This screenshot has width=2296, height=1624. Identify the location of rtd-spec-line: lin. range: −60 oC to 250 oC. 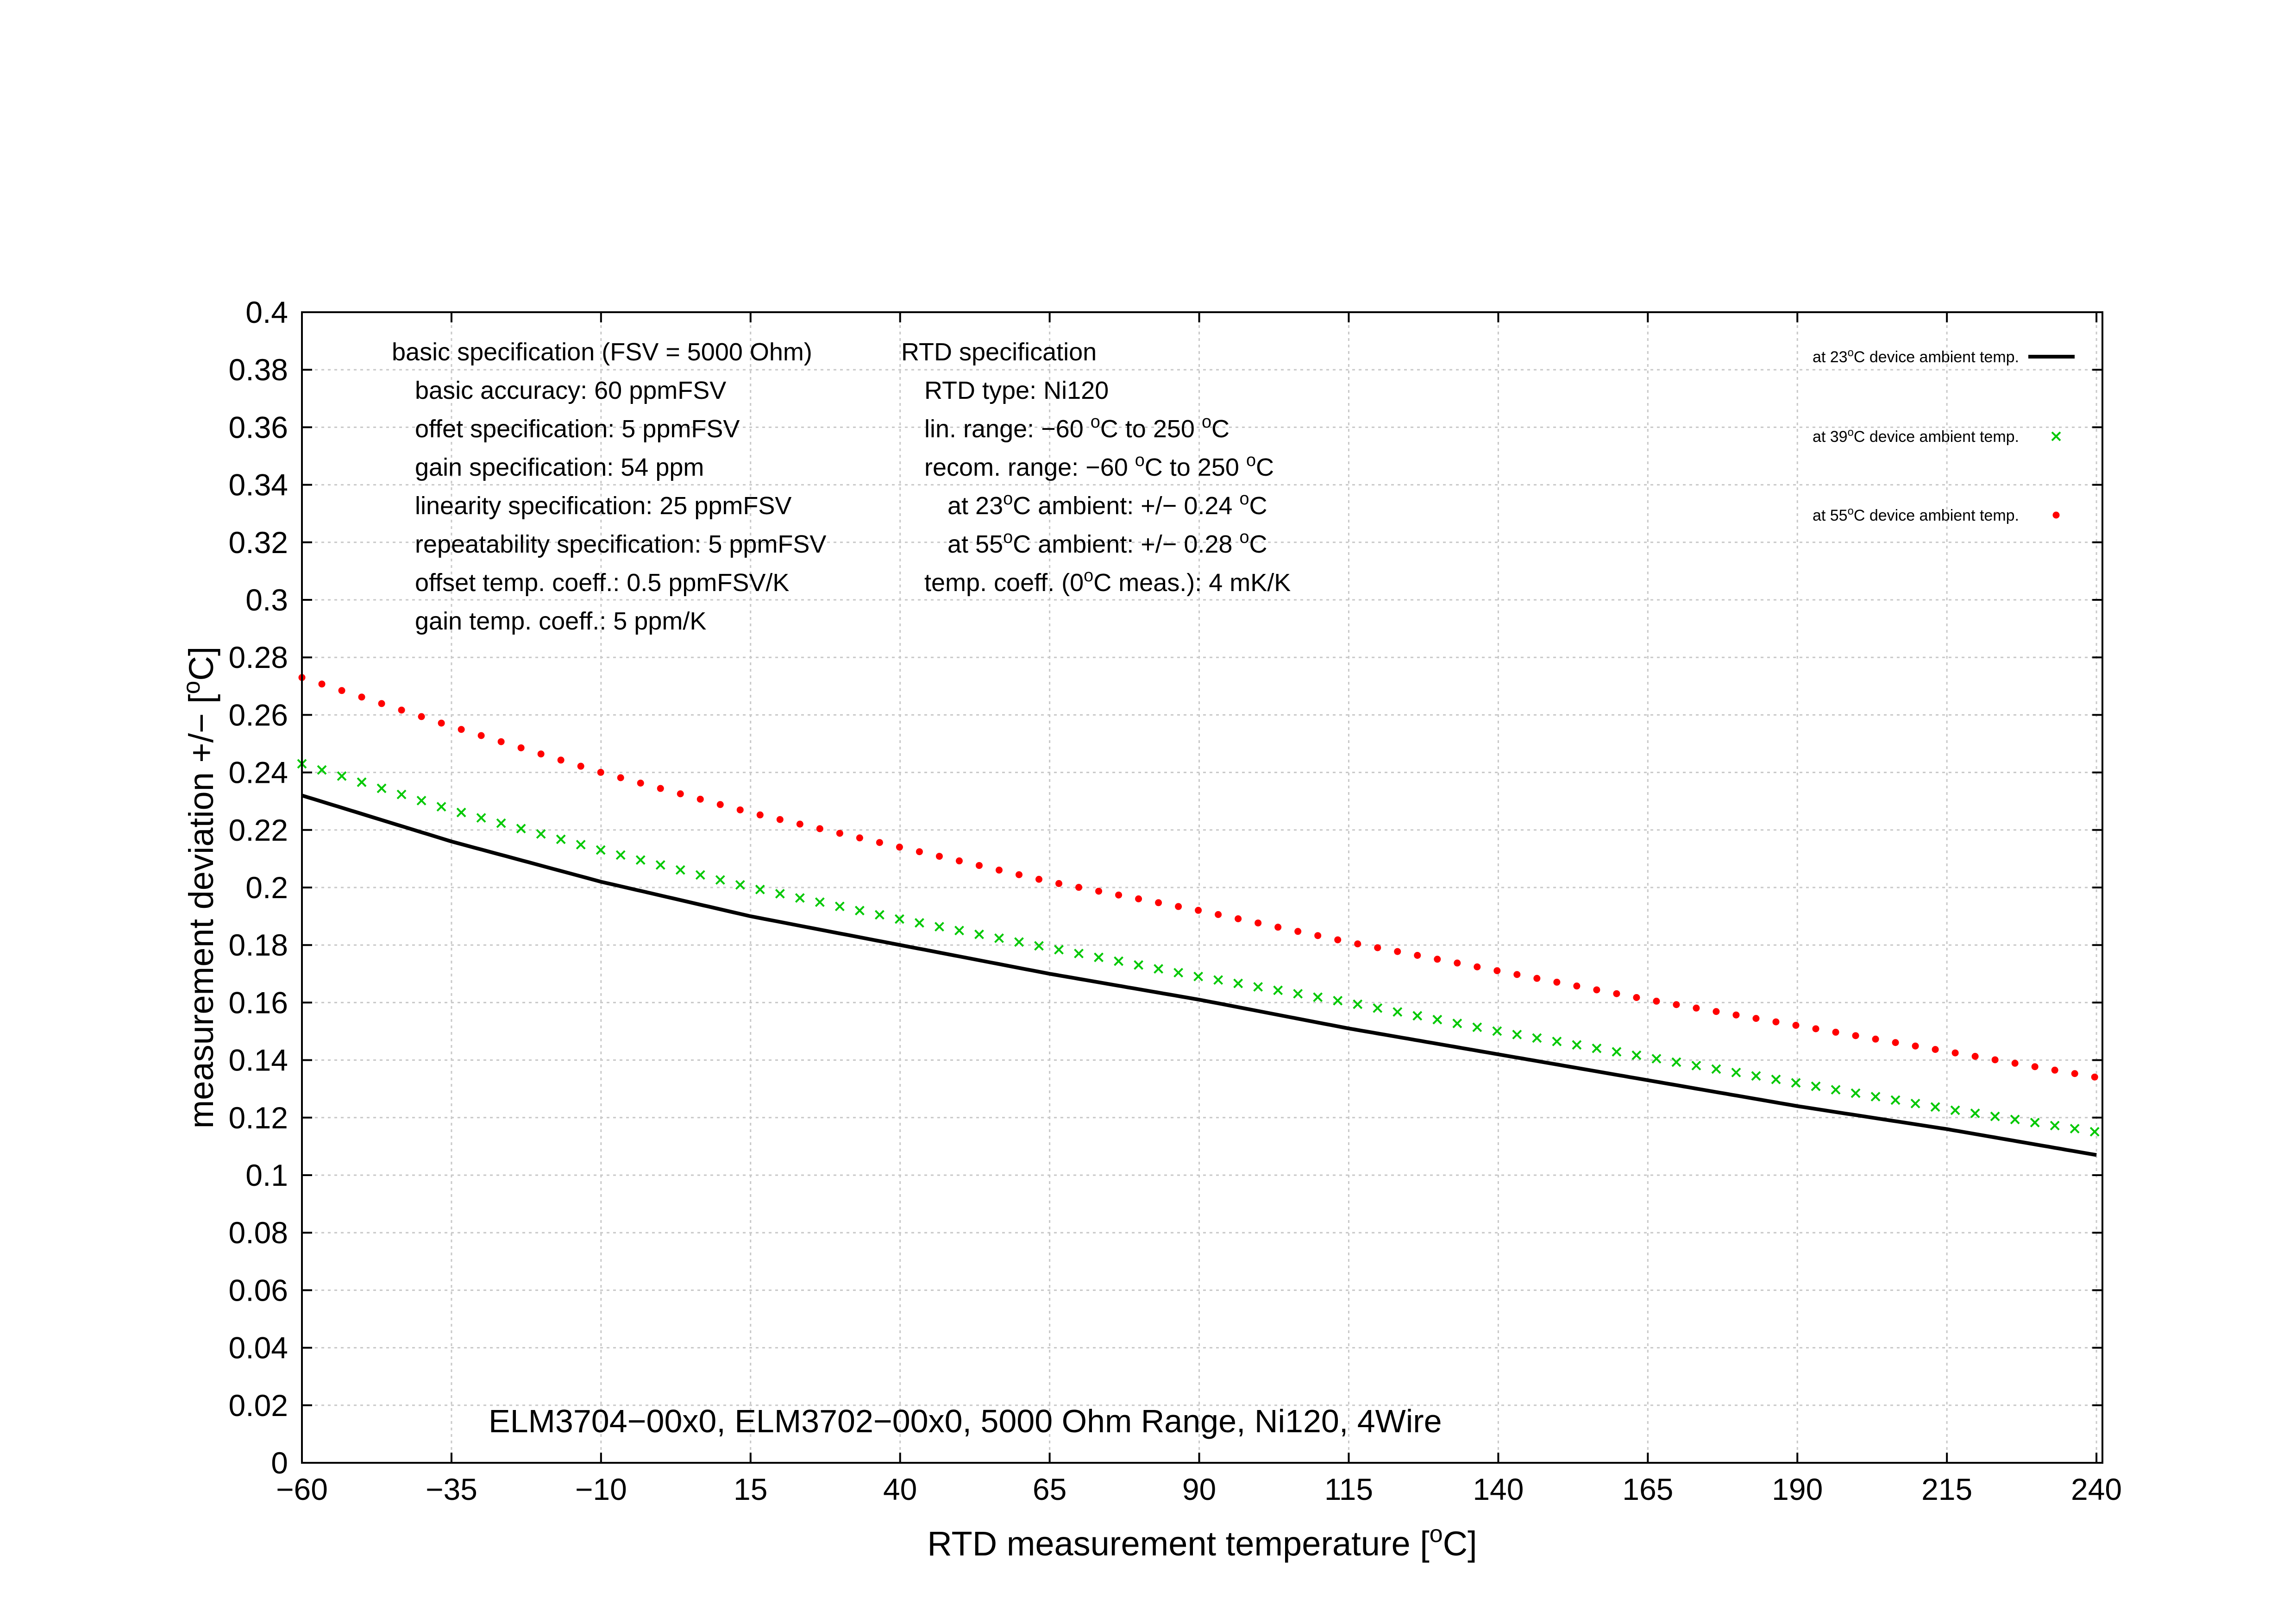
(1077, 427).